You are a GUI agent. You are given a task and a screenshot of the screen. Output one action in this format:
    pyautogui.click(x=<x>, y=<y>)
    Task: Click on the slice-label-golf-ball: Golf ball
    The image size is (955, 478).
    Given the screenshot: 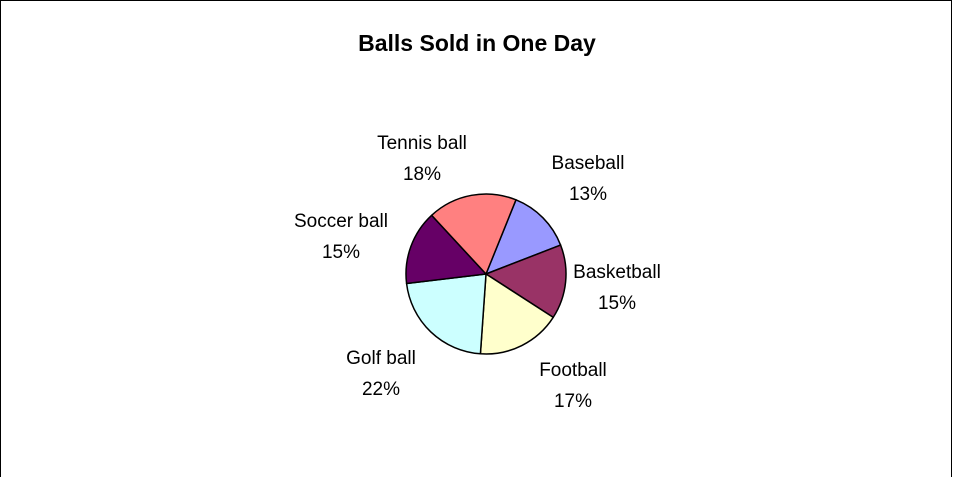 What is the action you would take?
    pyautogui.click(x=381, y=358)
    